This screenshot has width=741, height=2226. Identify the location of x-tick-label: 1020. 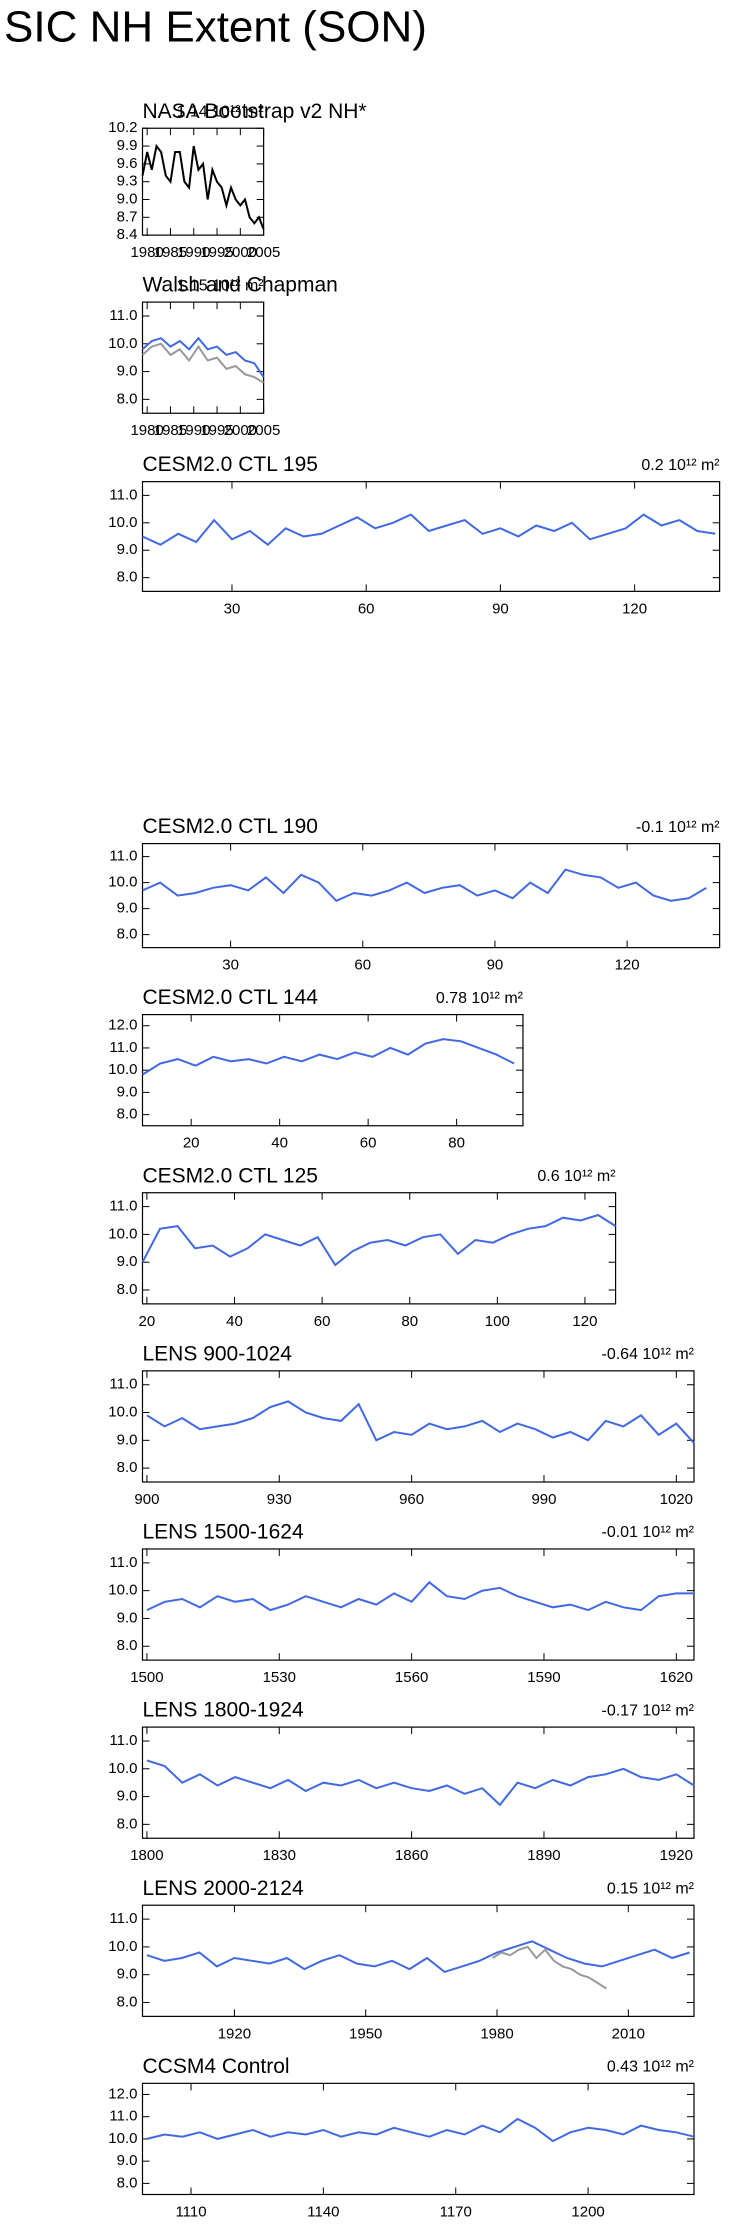
(676, 1499).